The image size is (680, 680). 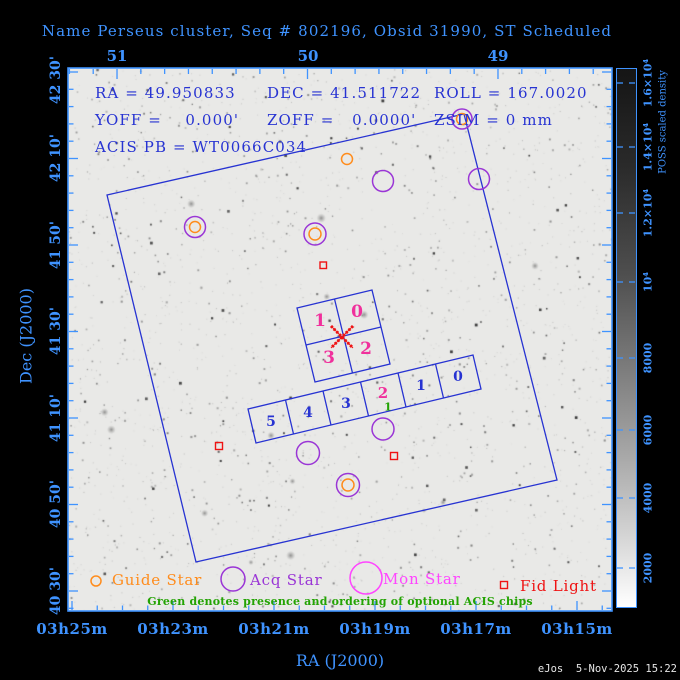 What do you see at coordinates (56, 591) in the screenshot?
I see `dec-axis-label: 40 30'` at bounding box center [56, 591].